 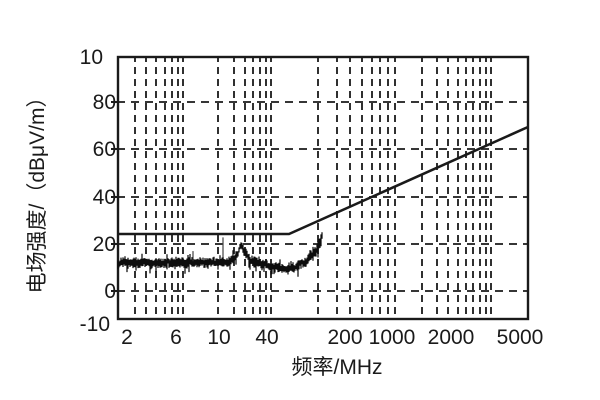 I want to click on y-tick-label: 0, so click(x=110, y=291).